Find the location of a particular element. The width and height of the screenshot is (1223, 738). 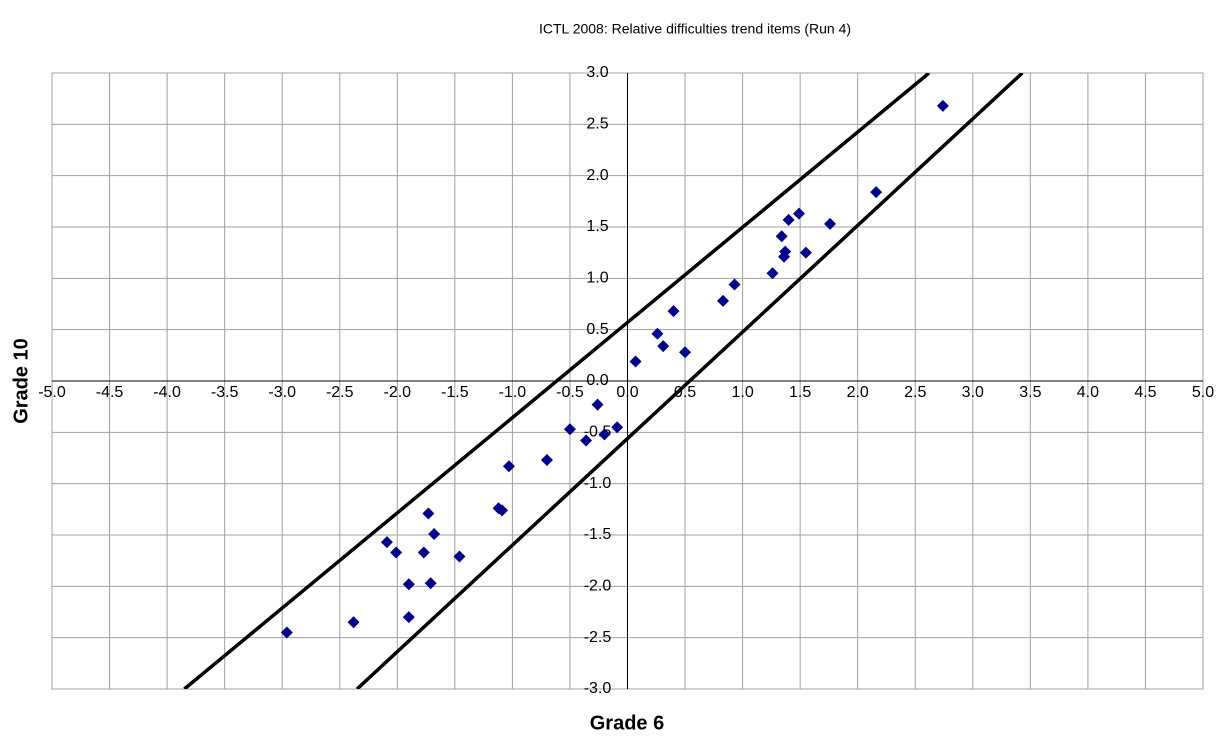

x-tick-label: -2.0 is located at coordinates (398, 392).